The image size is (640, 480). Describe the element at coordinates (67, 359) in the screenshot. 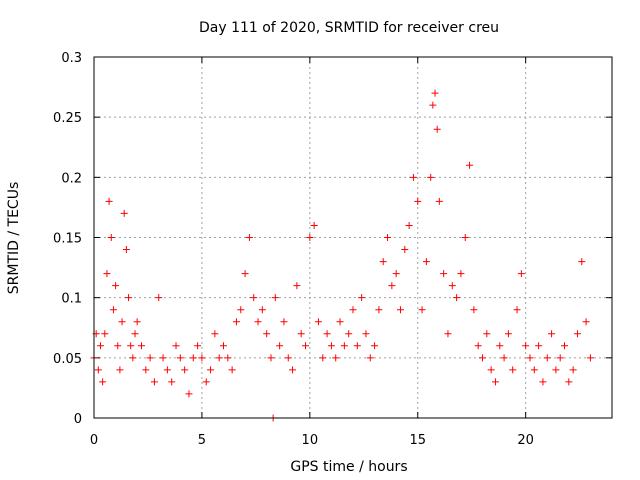

I see `y-tick-label: 0.05` at that location.